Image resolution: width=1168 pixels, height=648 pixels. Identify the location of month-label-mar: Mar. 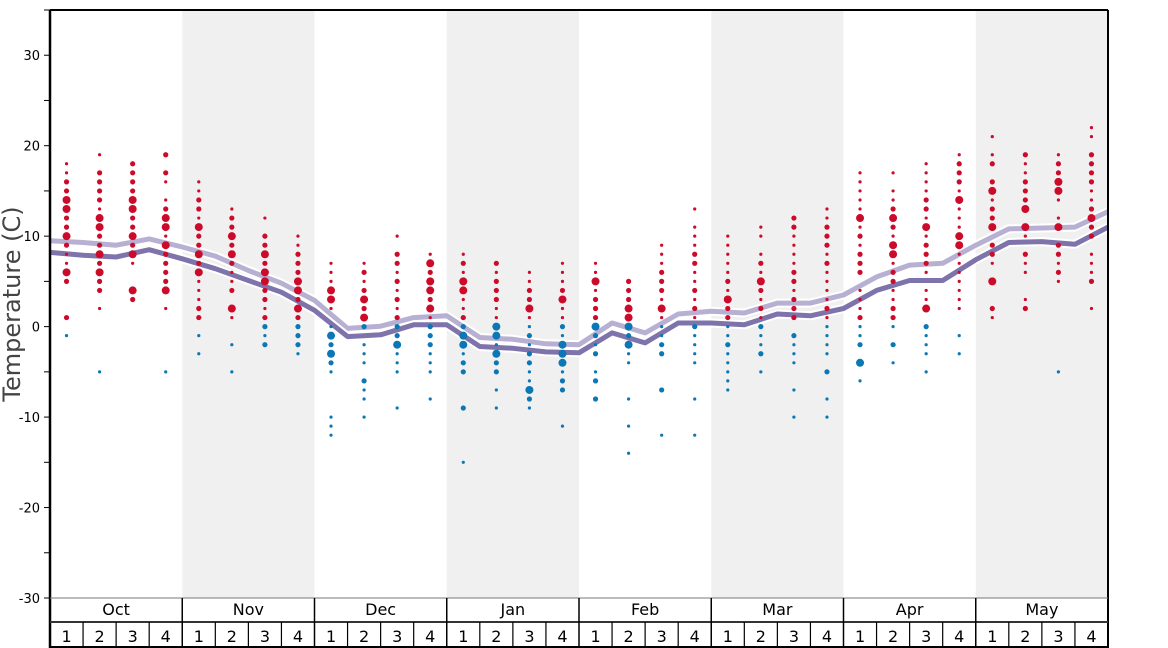
(777, 609).